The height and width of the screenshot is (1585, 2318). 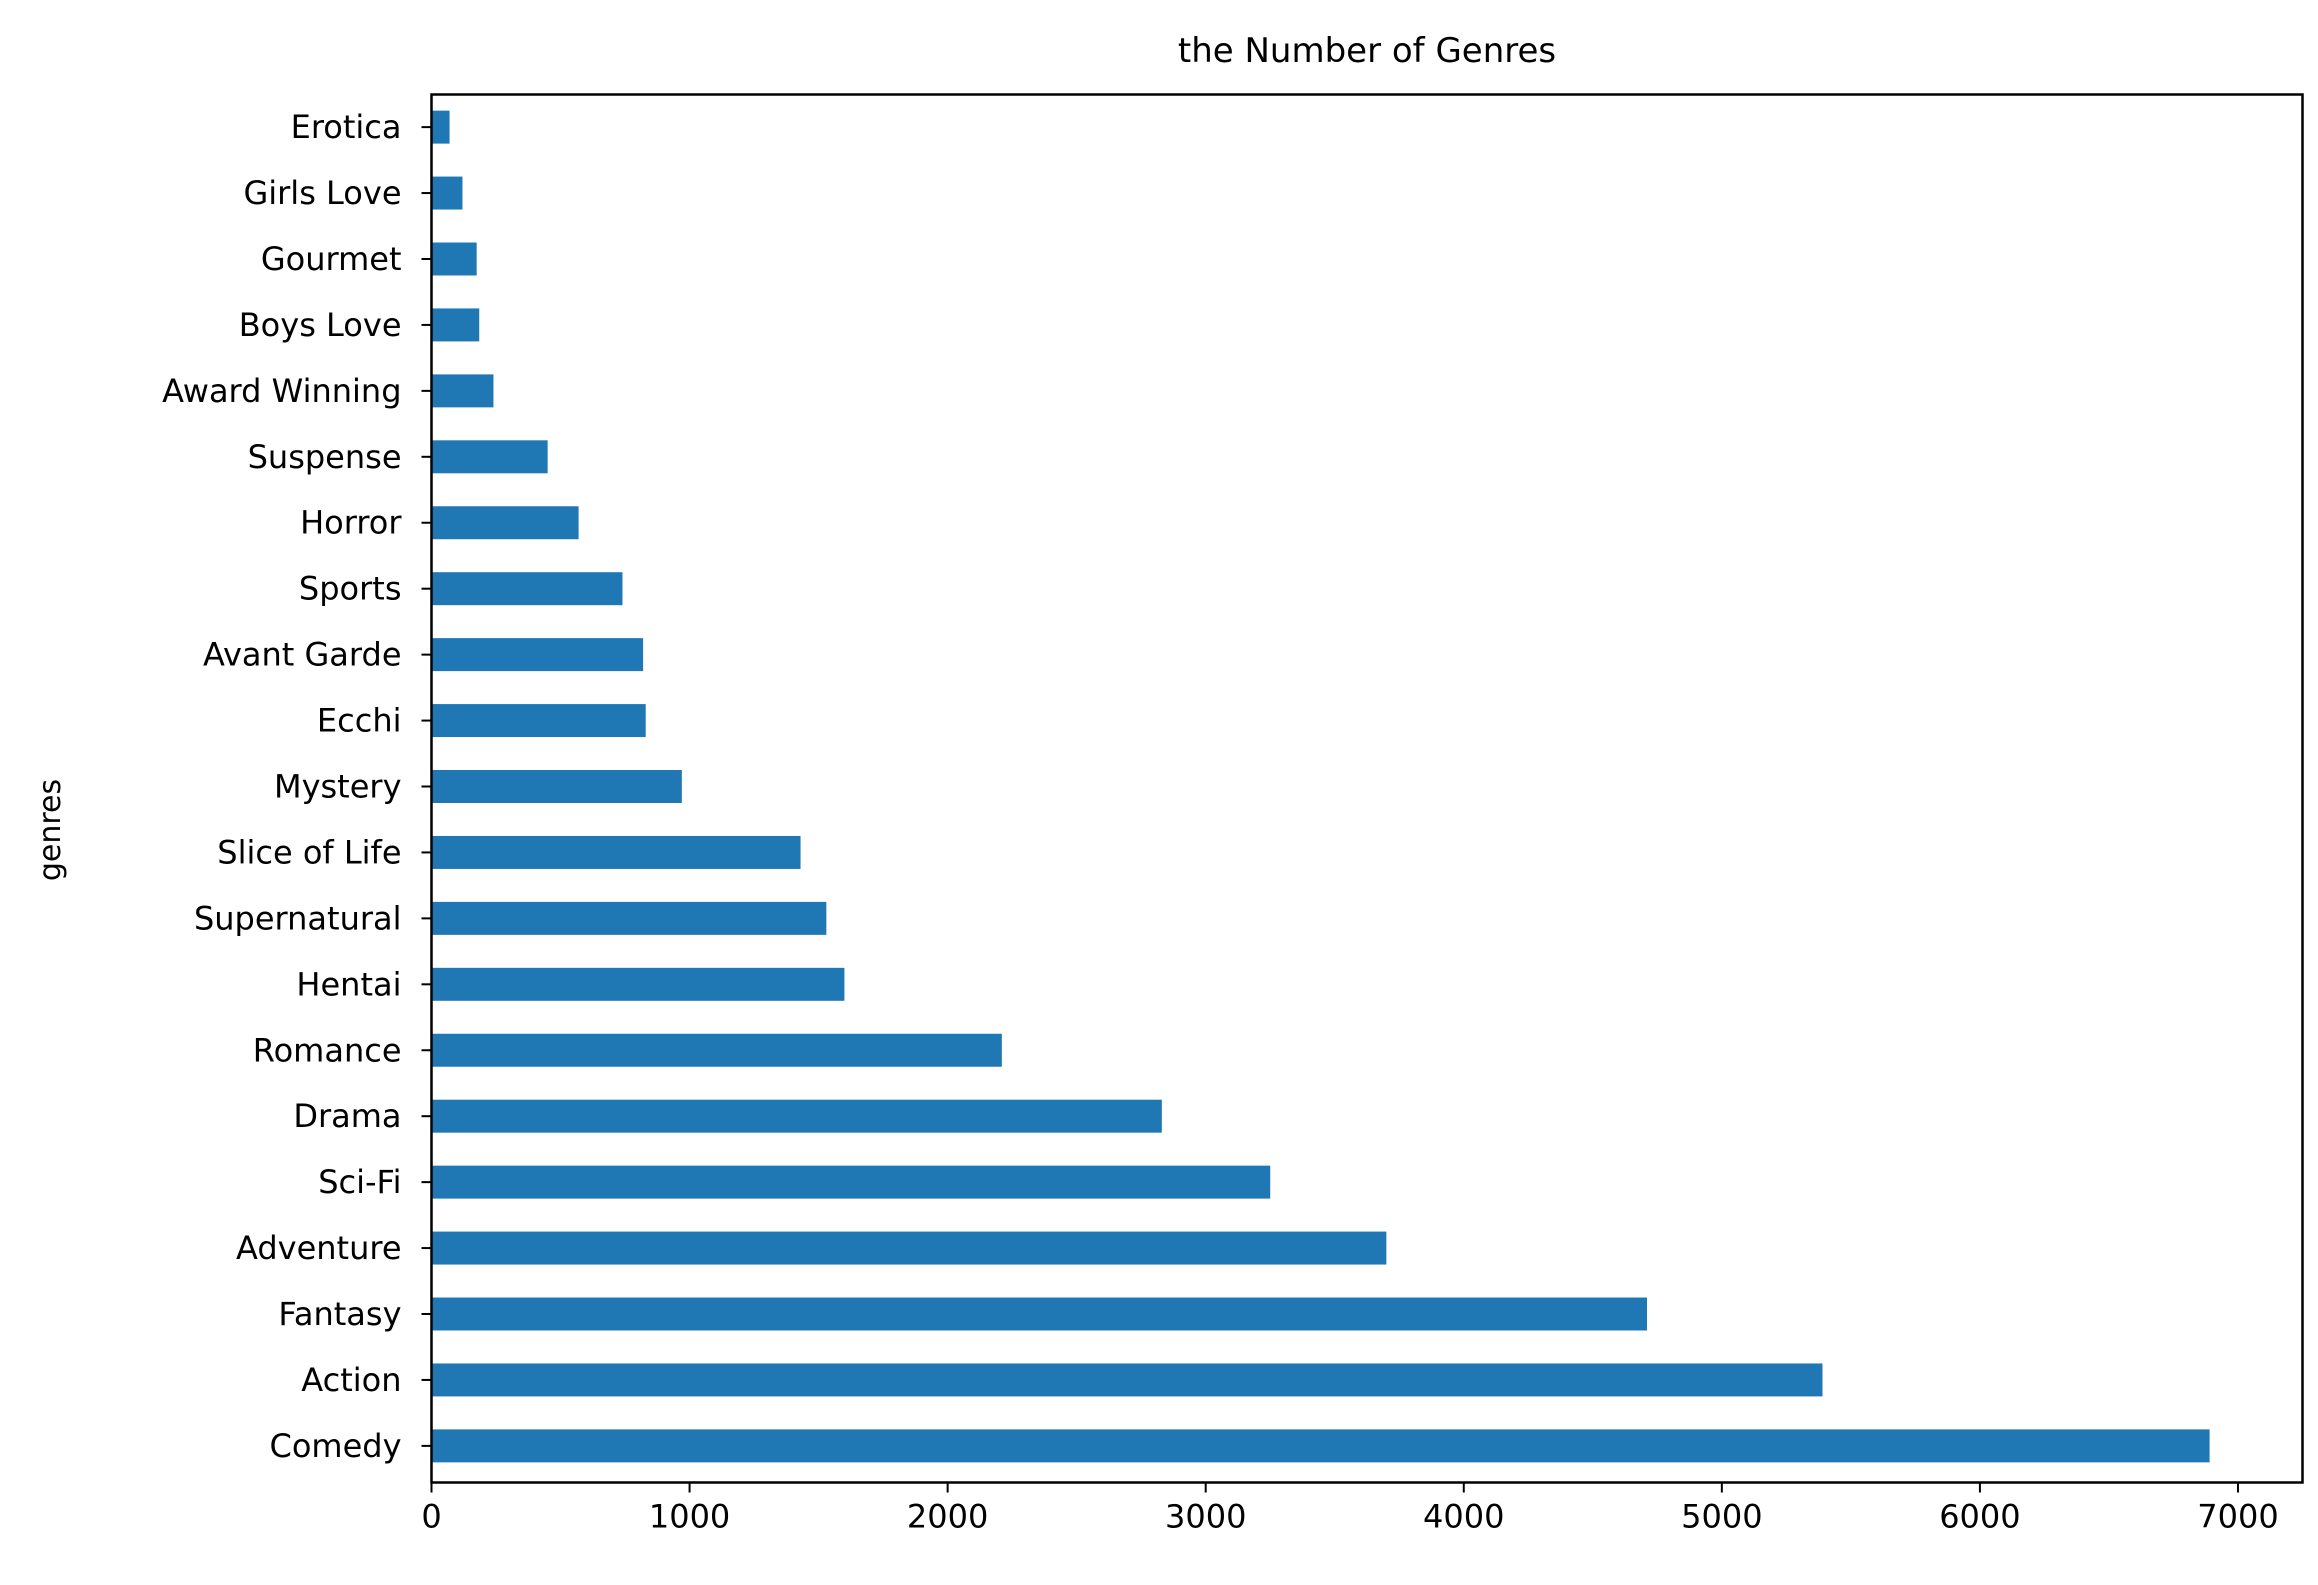 I want to click on y-axis-label: genres, so click(x=50, y=830).